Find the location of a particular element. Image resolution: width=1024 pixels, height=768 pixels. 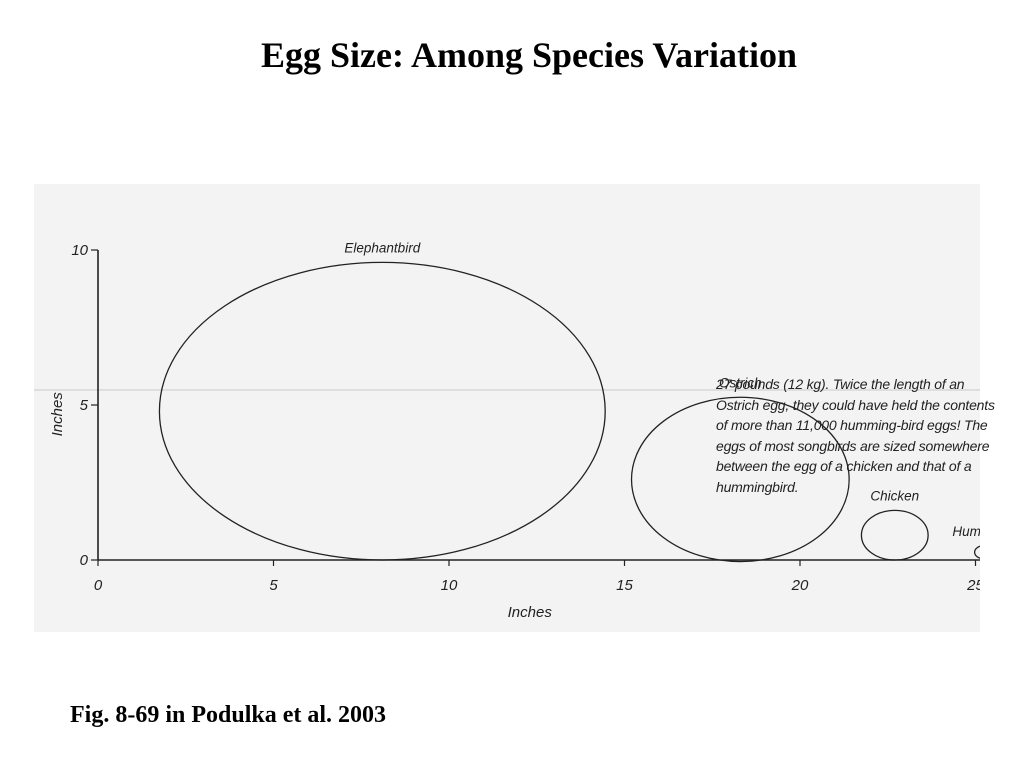

x-tick-label: 15 is located at coordinates (624, 585).